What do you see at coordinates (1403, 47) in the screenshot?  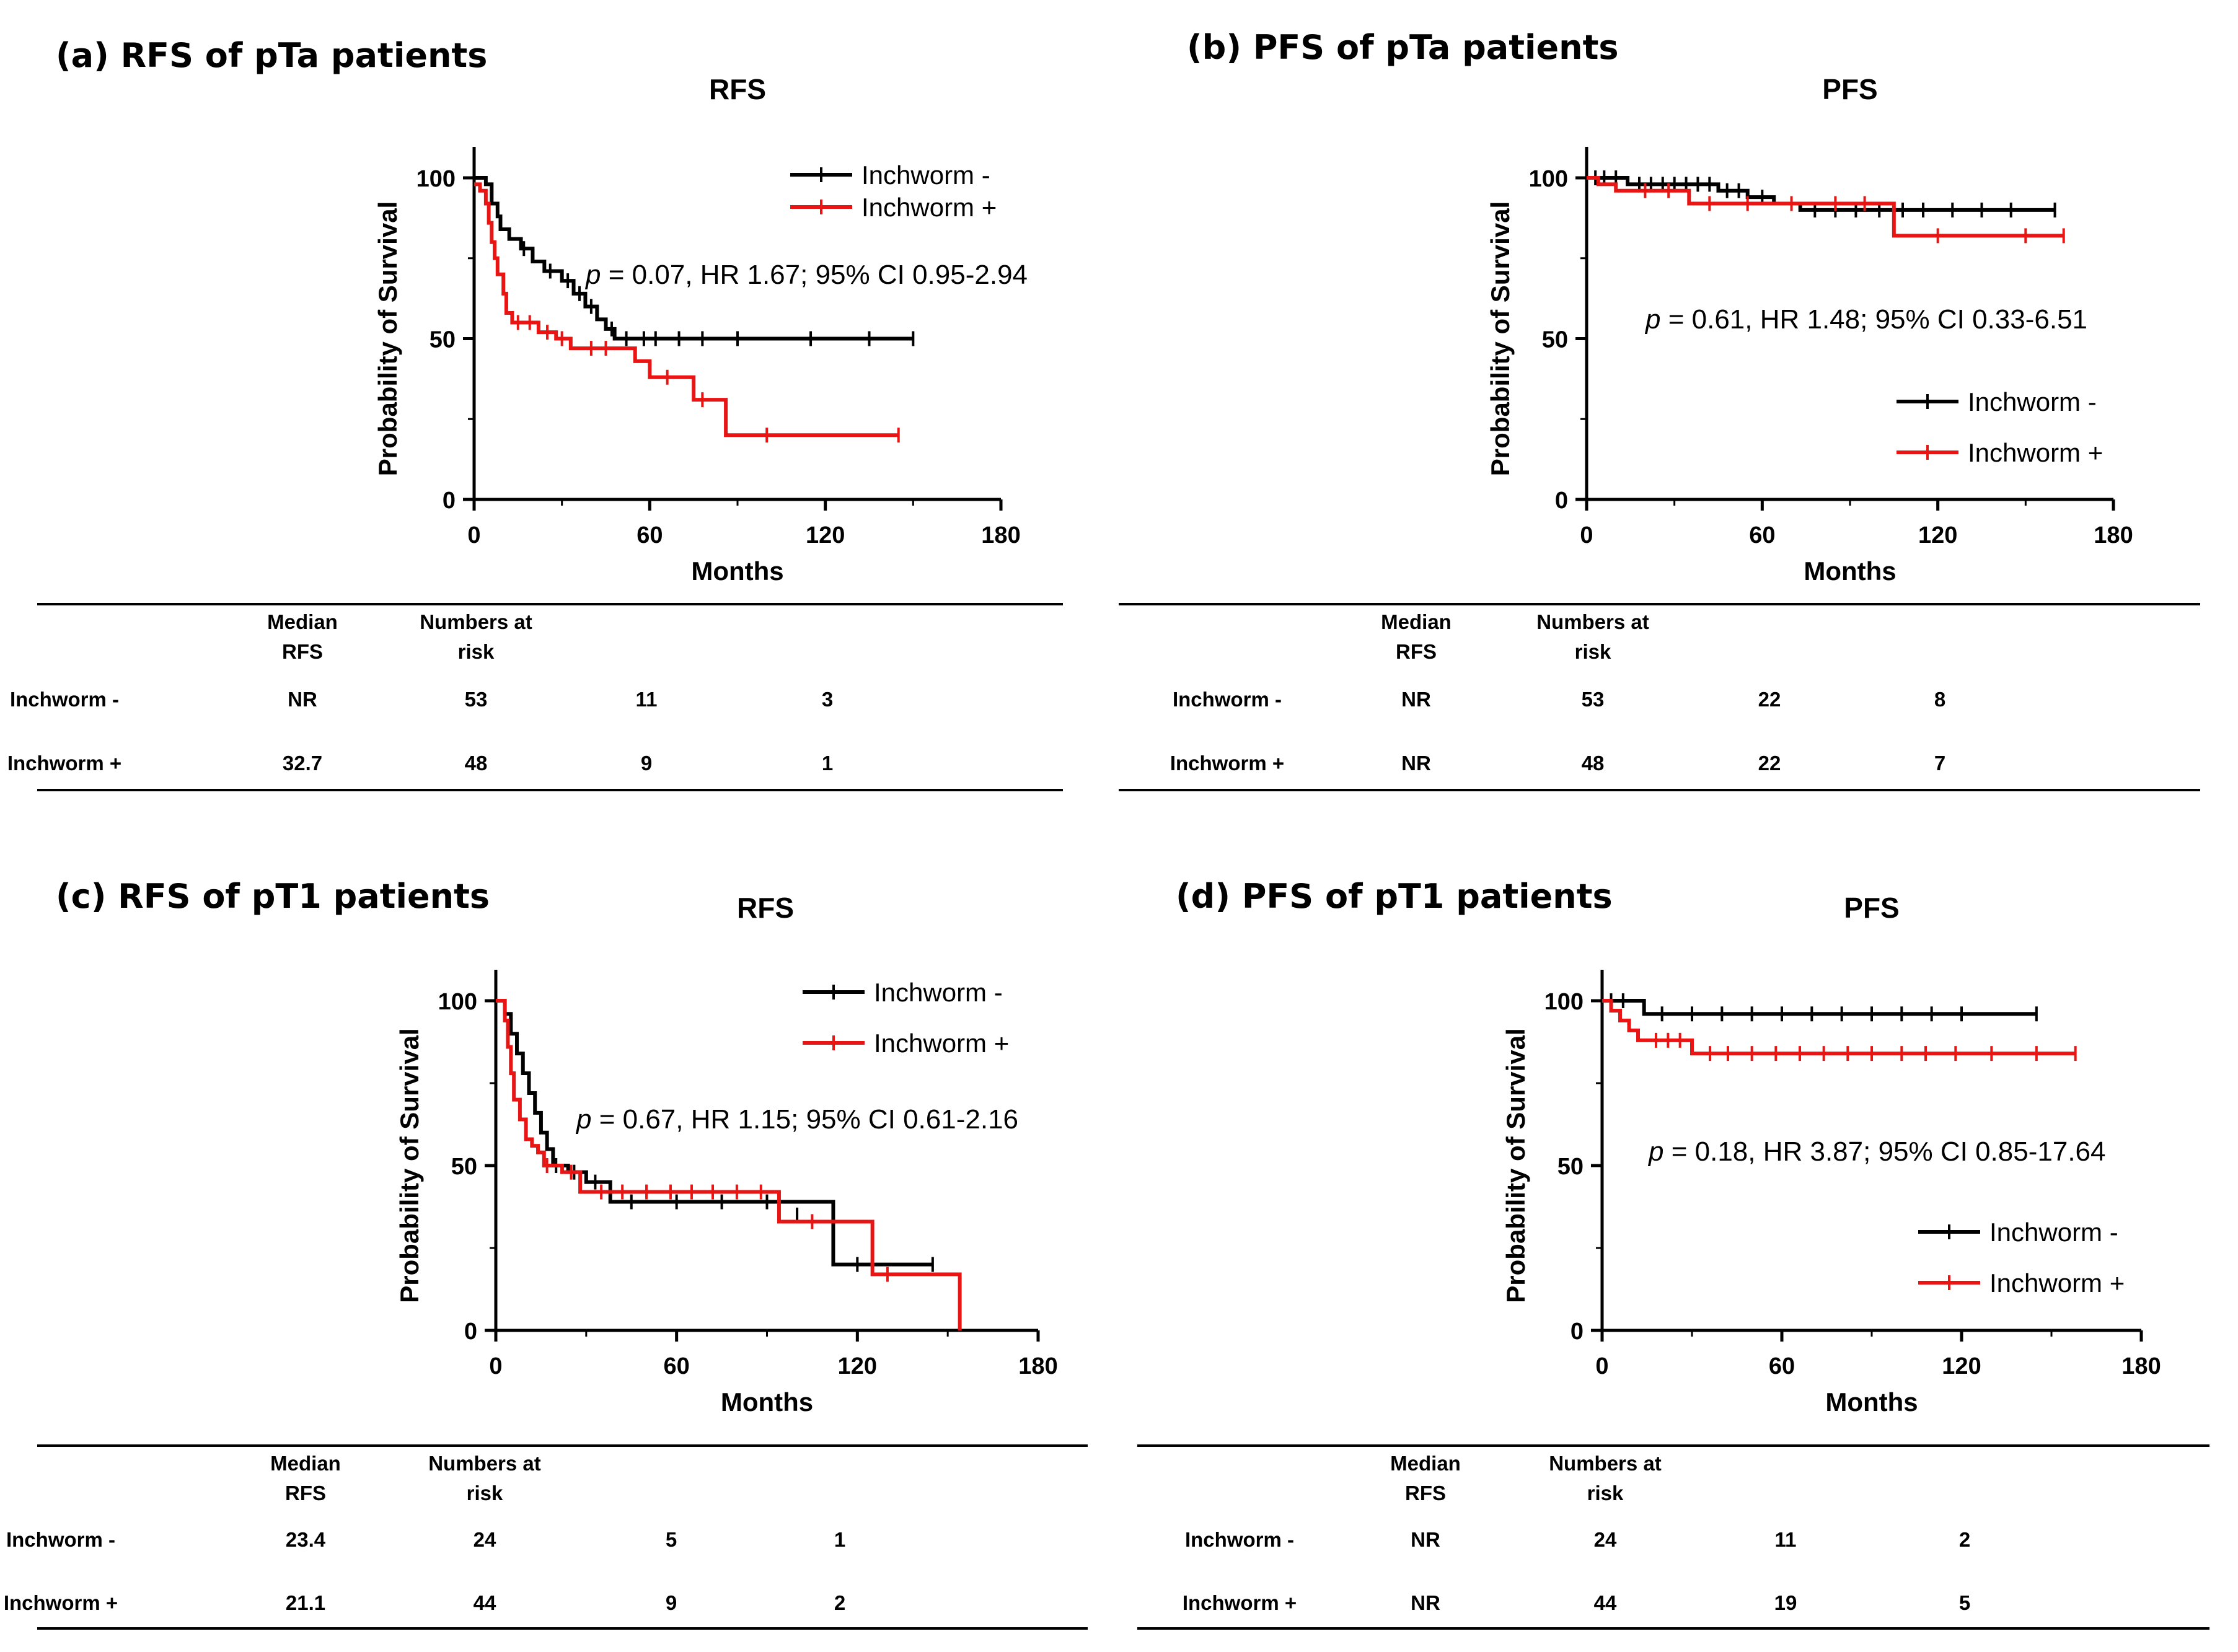 I see `panel-title: (b) PFS of pTa patients` at bounding box center [1403, 47].